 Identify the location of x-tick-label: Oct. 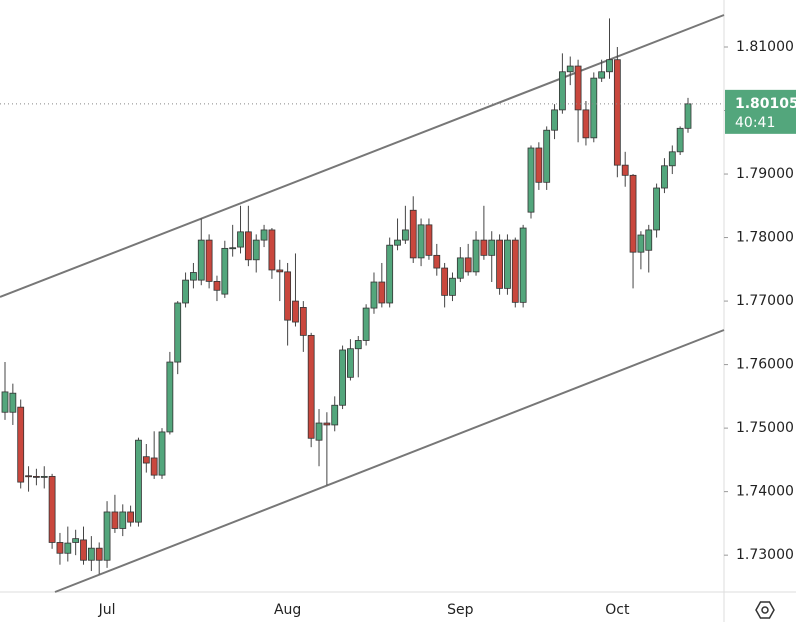
(617, 610).